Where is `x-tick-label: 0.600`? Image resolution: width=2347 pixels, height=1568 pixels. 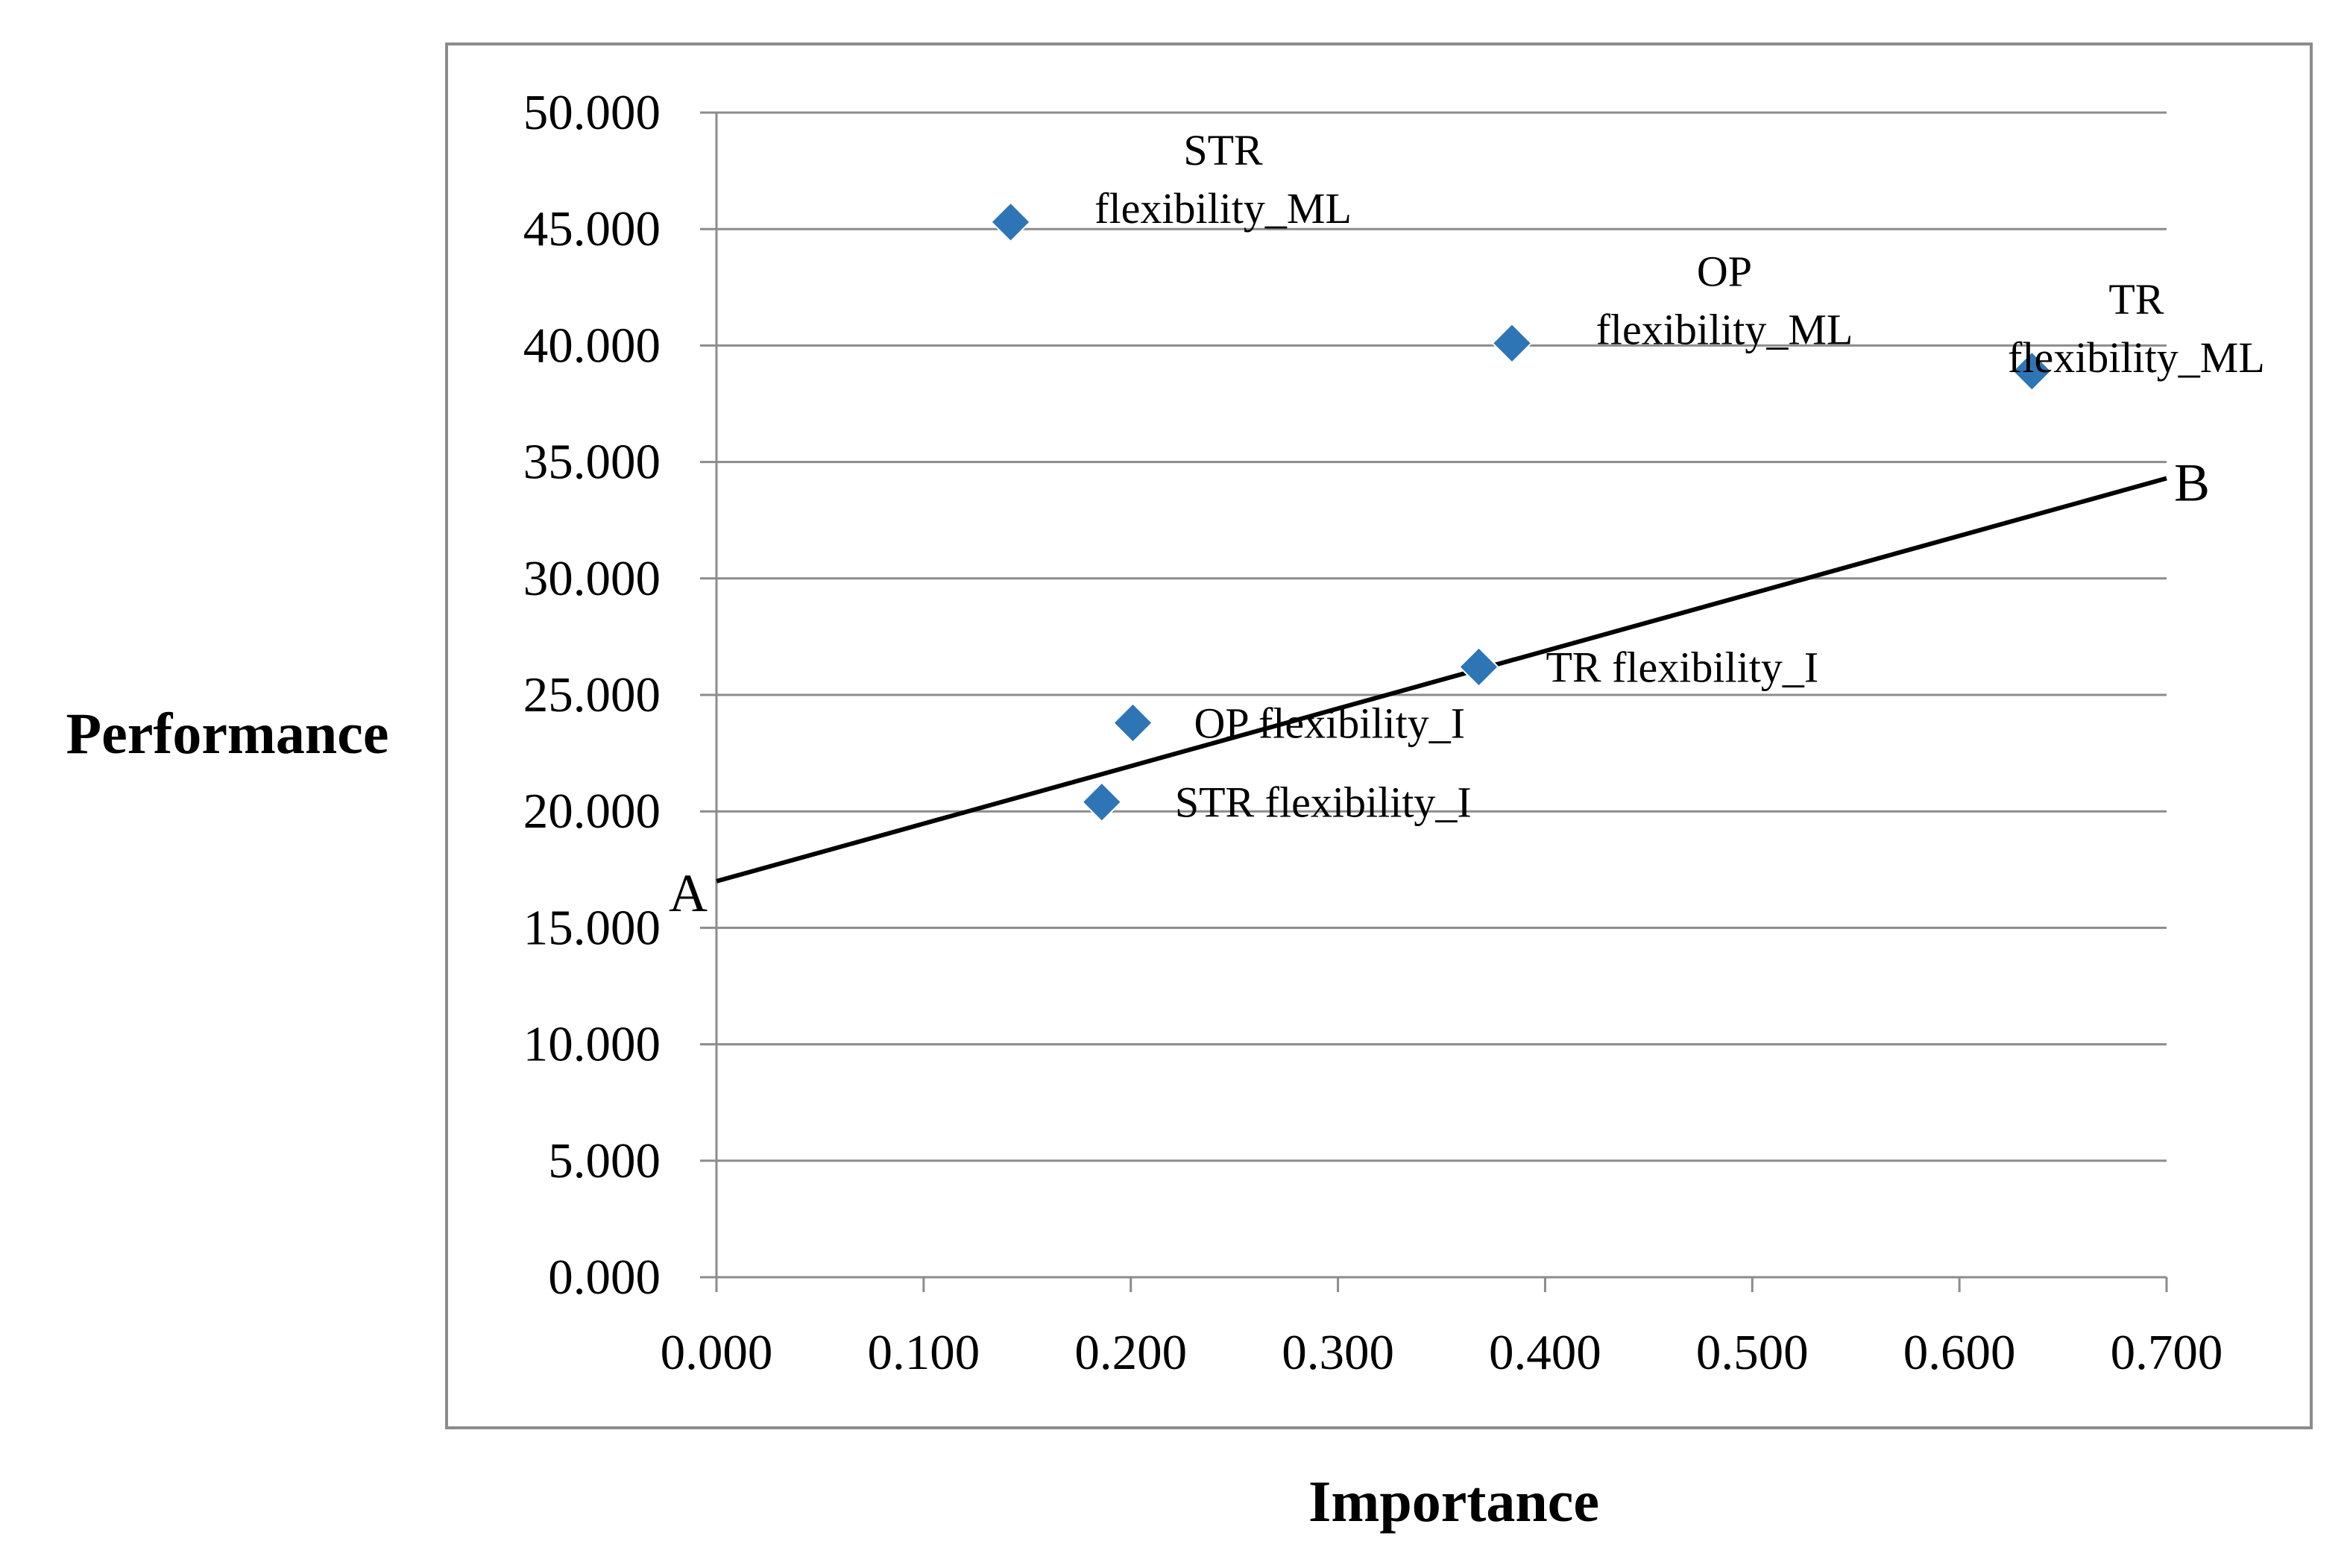
x-tick-label: 0.600 is located at coordinates (1959, 1352).